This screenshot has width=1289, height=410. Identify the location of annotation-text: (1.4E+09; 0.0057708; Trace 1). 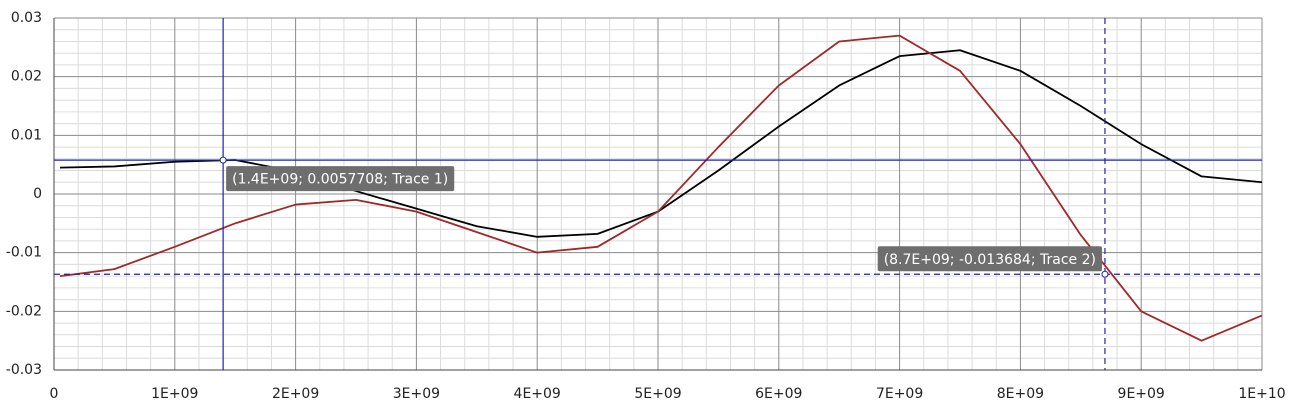
(340, 180).